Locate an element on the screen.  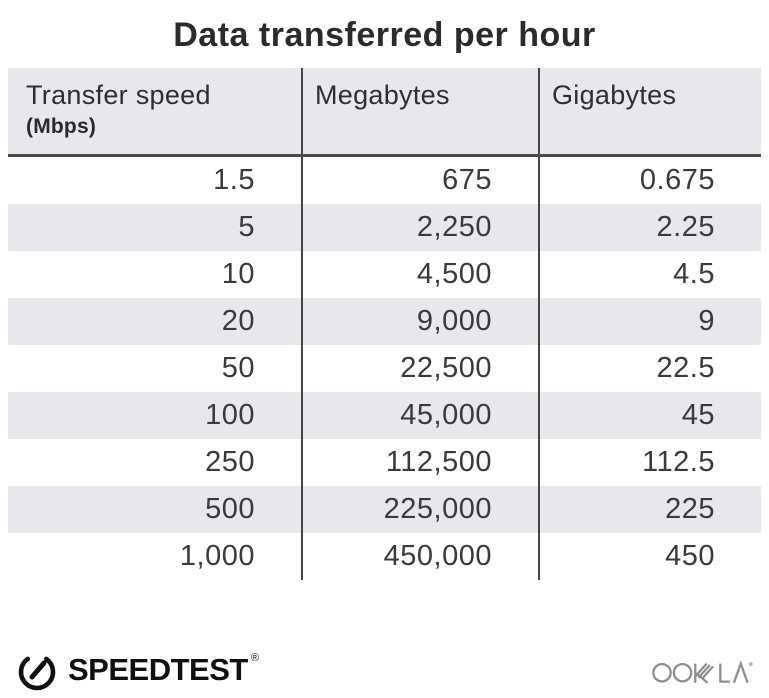
col-header-label: Megabytes is located at coordinates (382, 95).